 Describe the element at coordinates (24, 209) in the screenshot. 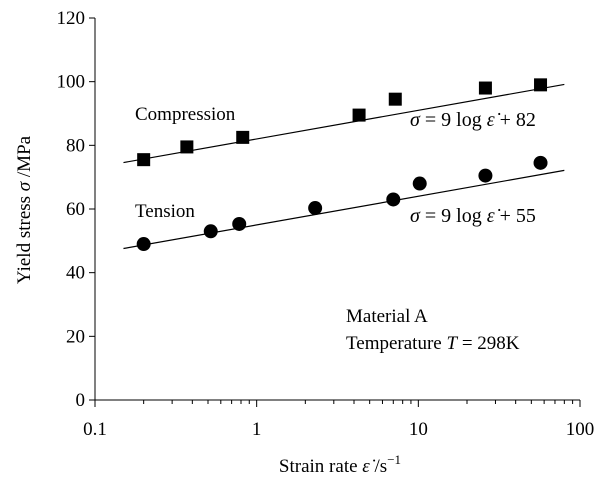

I see `y-axis-label: Yield stress σ /MPa` at that location.